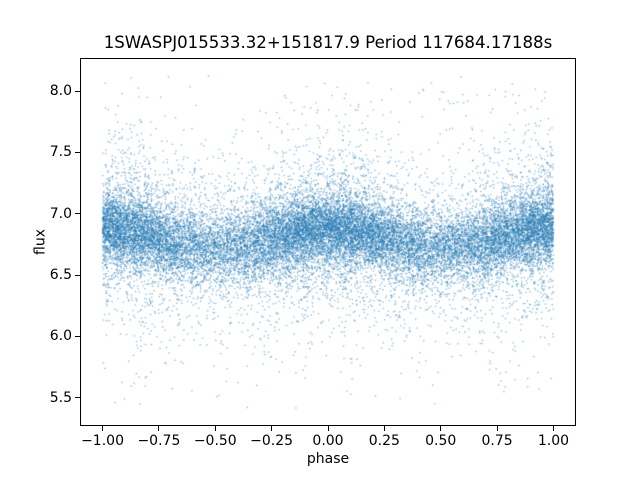 Image resolution: width=640 pixels, height=480 pixels. What do you see at coordinates (328, 459) in the screenshot?
I see `x-axis-label: phase` at bounding box center [328, 459].